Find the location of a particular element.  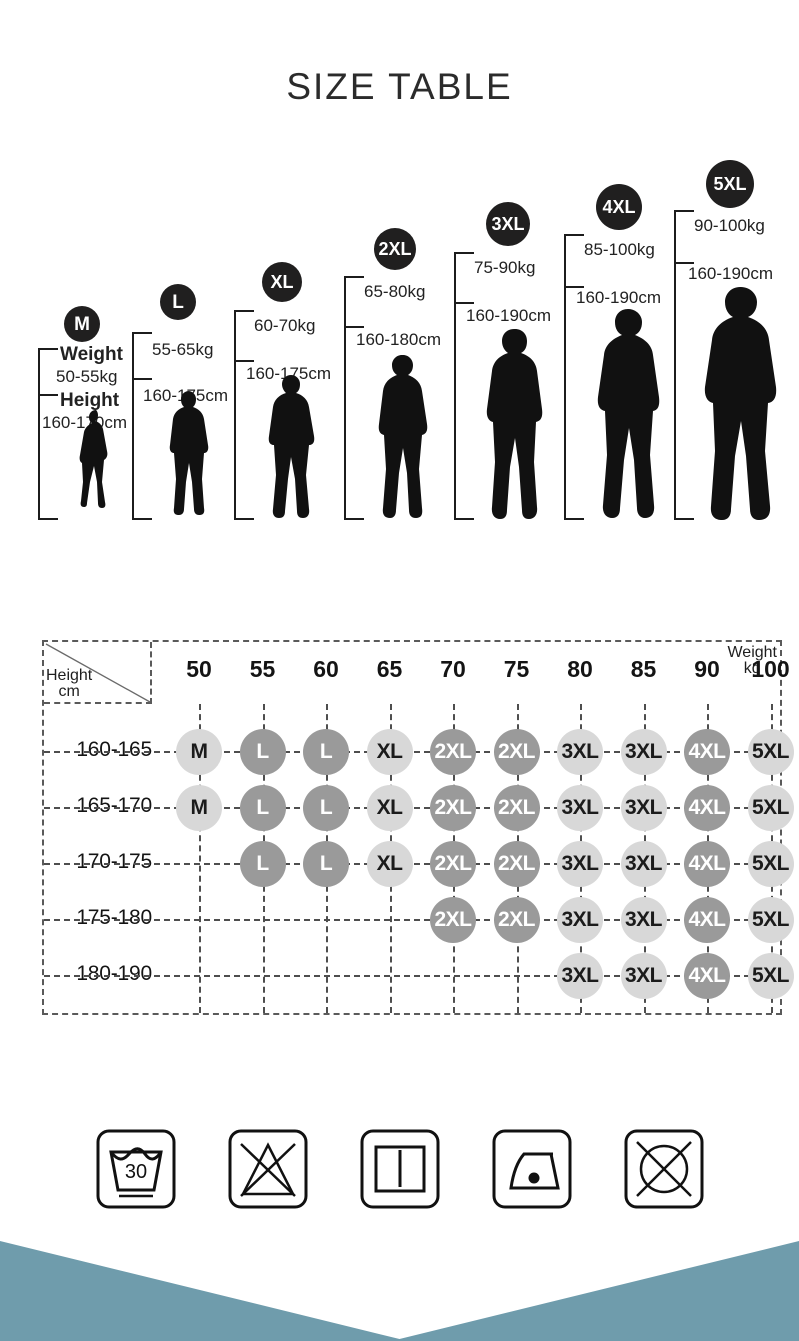

silhouette-m is located at coordinates (94, 464).